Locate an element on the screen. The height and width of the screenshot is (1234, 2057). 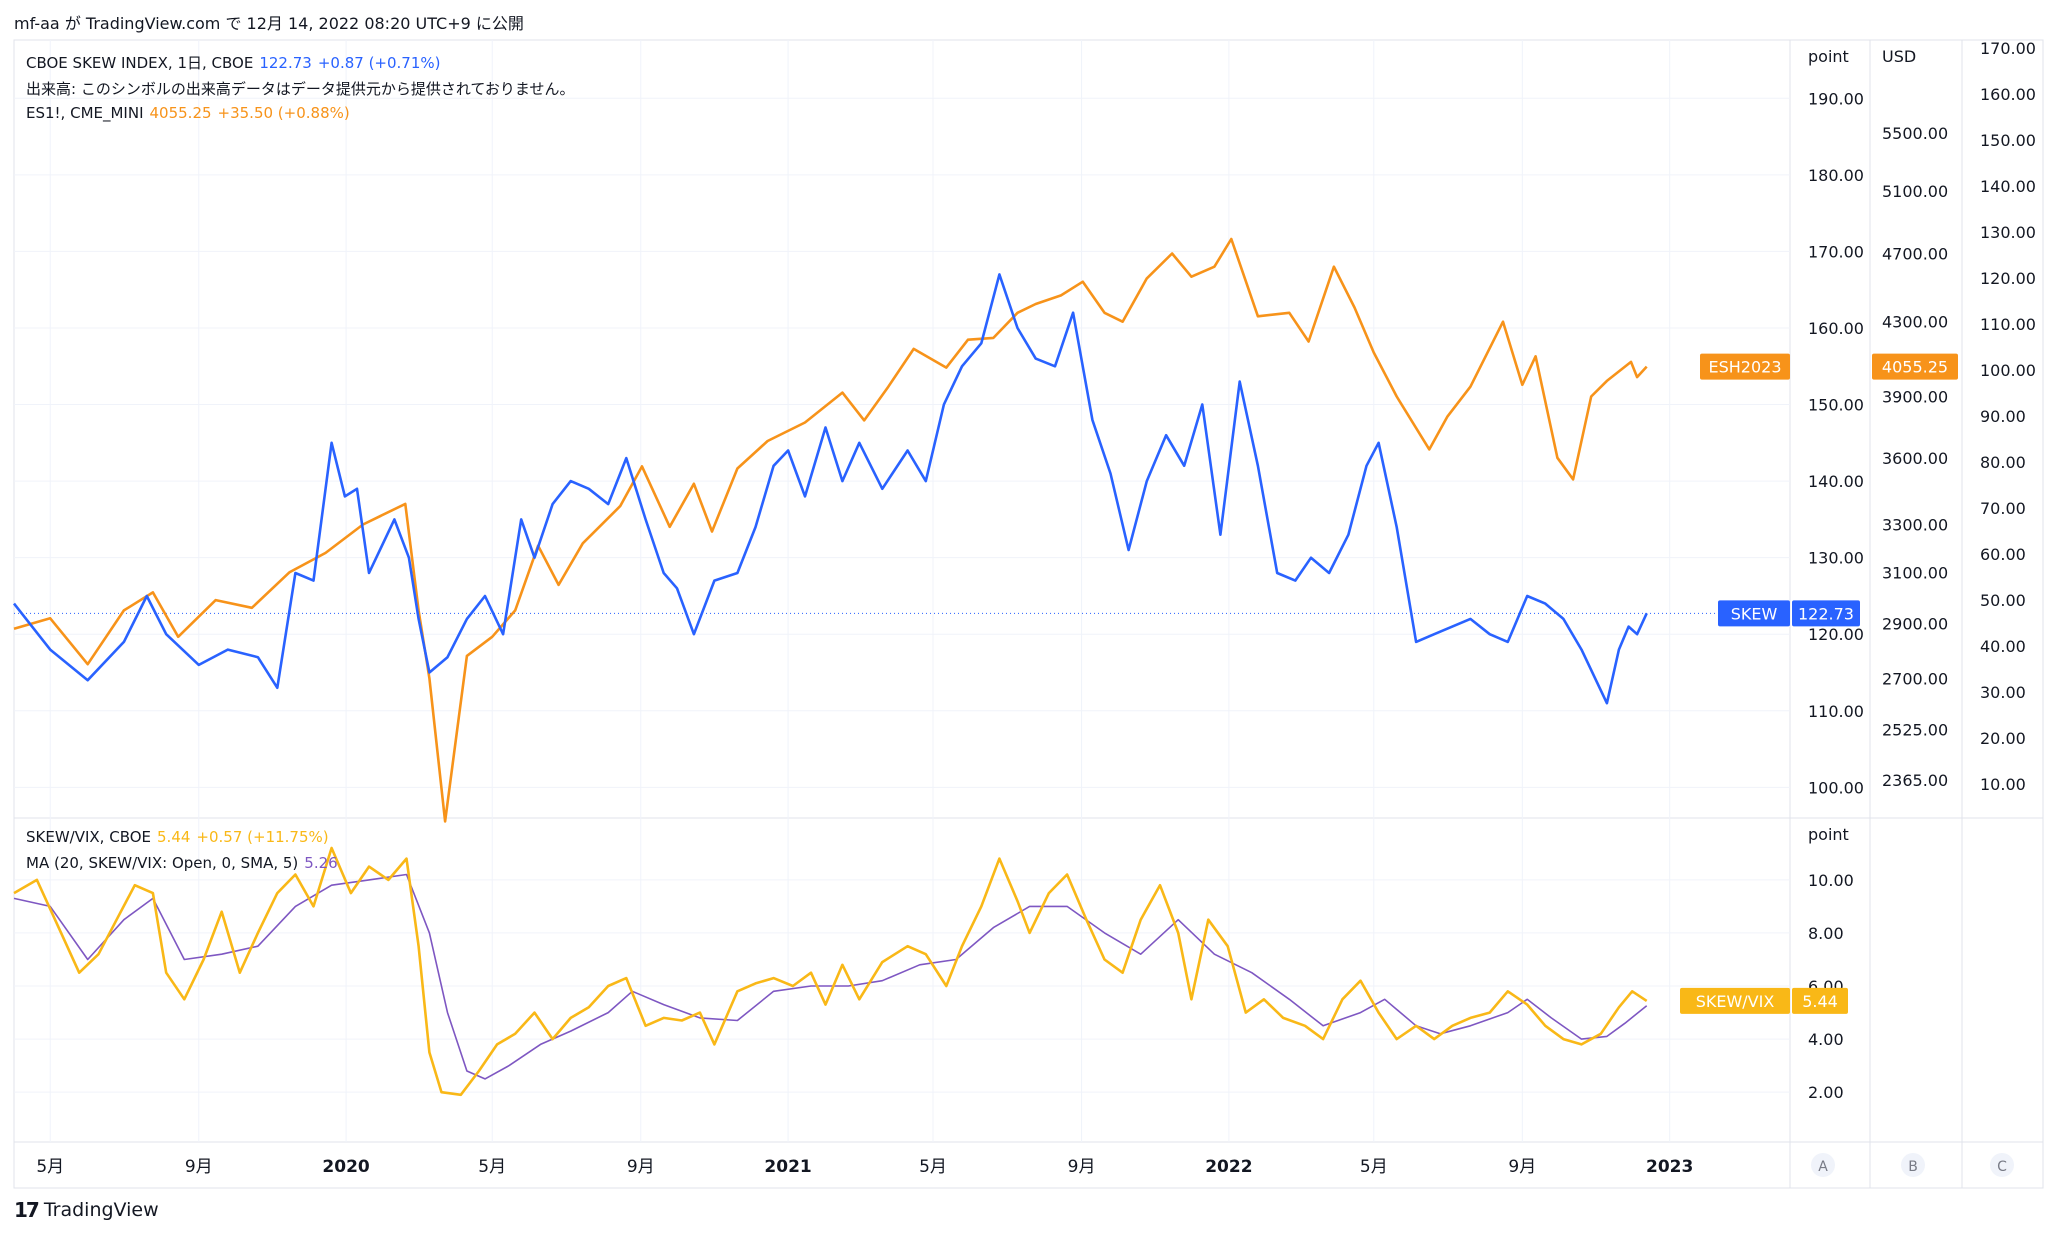
y-tick-point: 190.00 is located at coordinates (1836, 98).